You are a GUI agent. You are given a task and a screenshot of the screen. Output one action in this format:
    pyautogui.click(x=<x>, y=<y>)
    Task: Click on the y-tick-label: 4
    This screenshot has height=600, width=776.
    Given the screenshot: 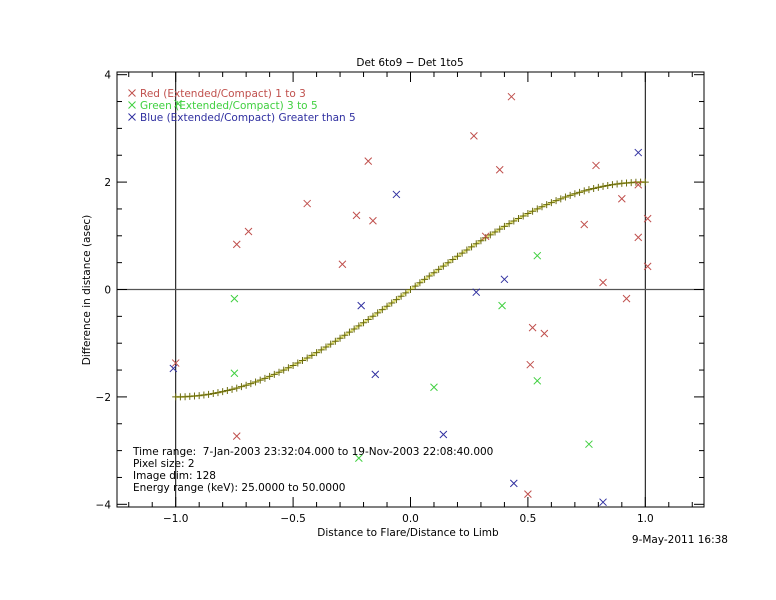 What is the action you would take?
    pyautogui.click(x=107, y=76)
    